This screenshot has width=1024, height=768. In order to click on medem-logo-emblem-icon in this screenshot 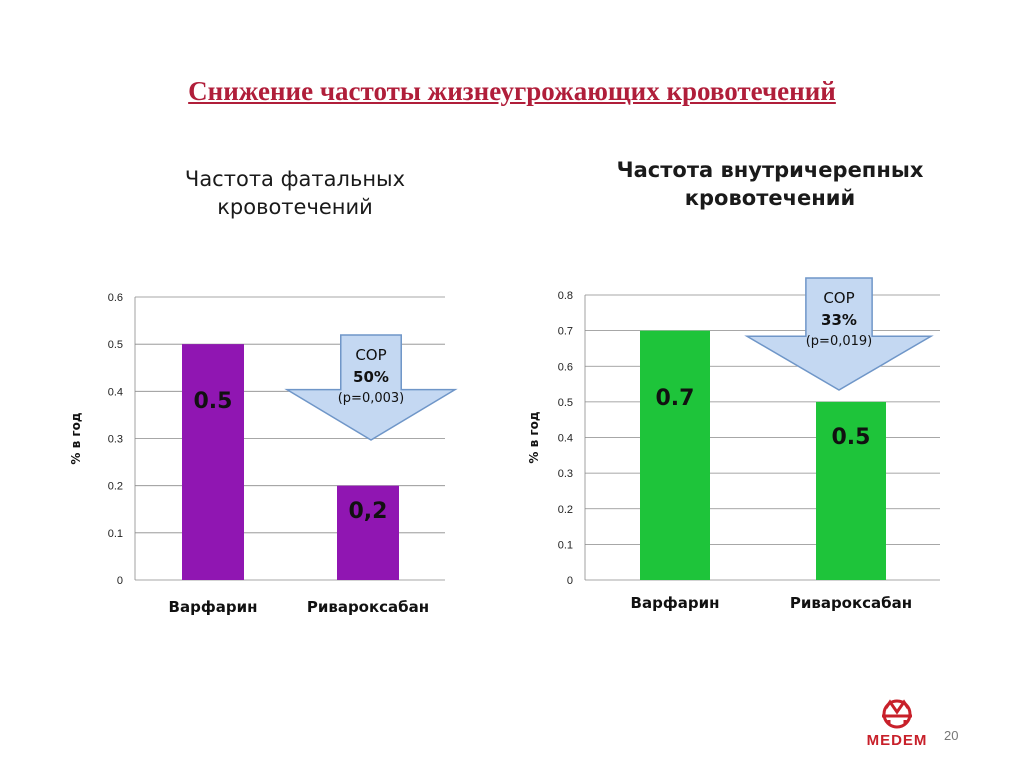, I will do `click(897, 714)`.